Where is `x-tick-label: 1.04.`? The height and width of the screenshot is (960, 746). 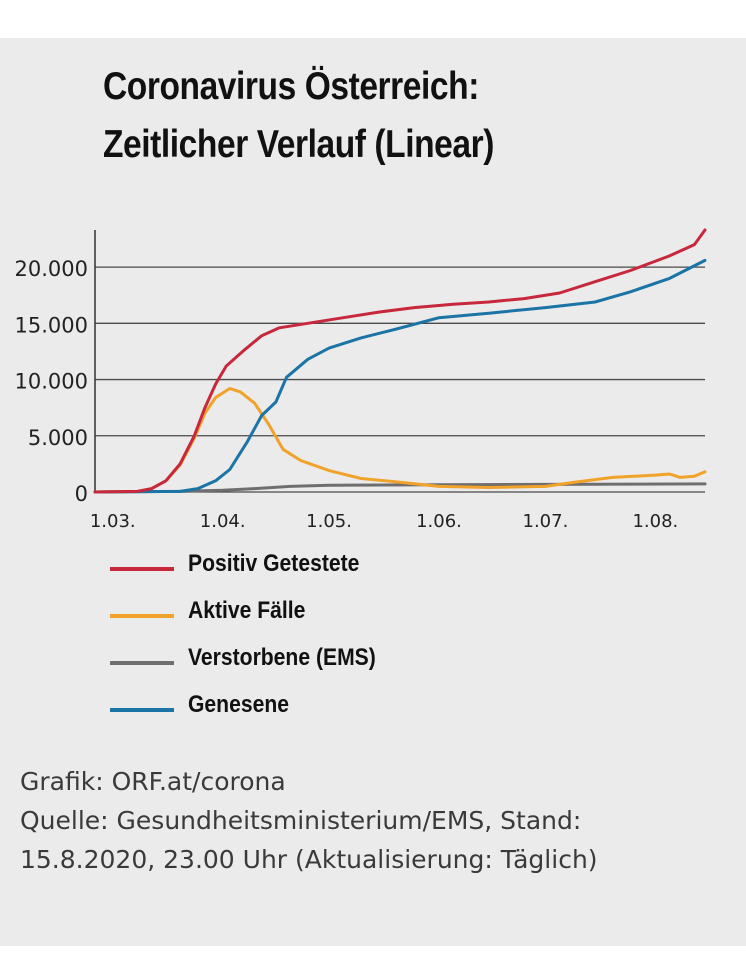 x-tick-label: 1.04. is located at coordinates (223, 521).